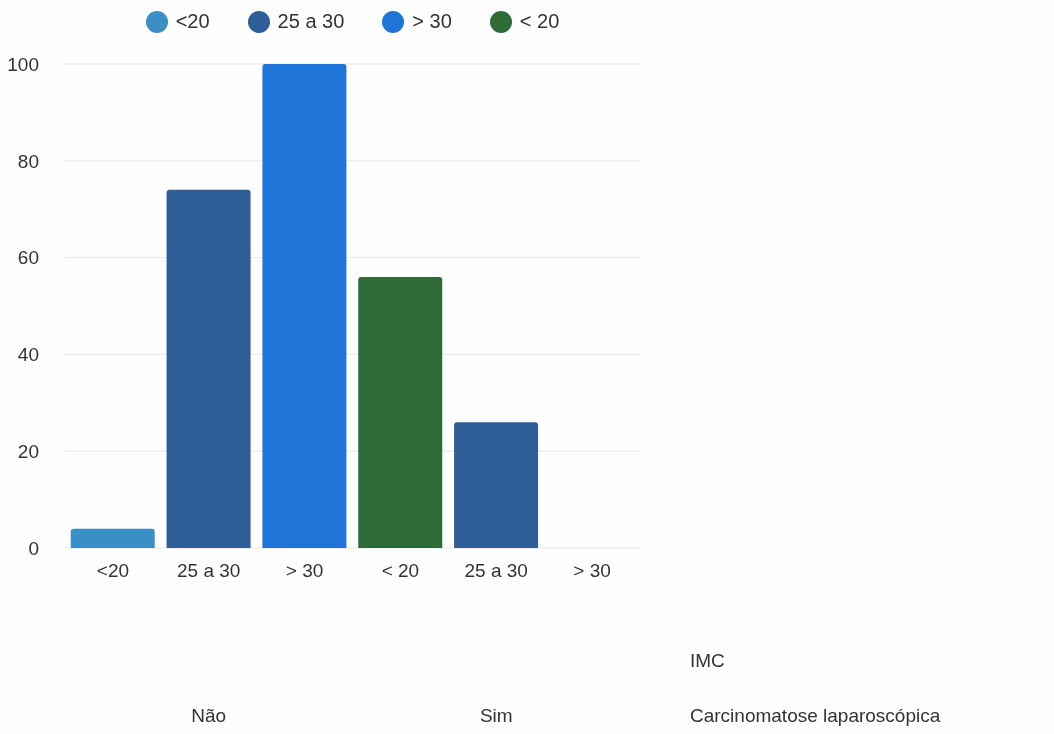 Image resolution: width=1054 pixels, height=734 pixels. What do you see at coordinates (113, 571) in the screenshot?
I see `x-tick-label: <20` at bounding box center [113, 571].